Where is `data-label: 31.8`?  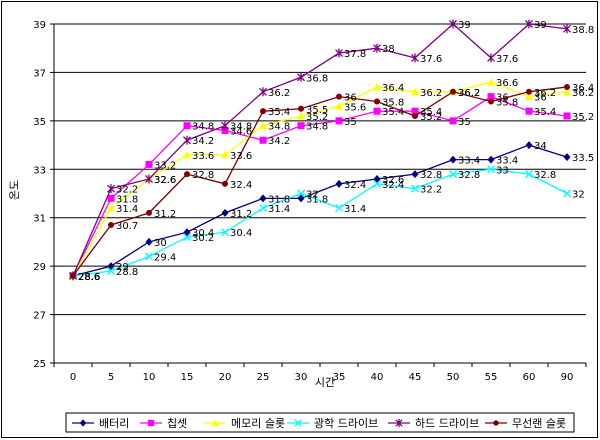
data-label: 31.8 is located at coordinates (317, 199).